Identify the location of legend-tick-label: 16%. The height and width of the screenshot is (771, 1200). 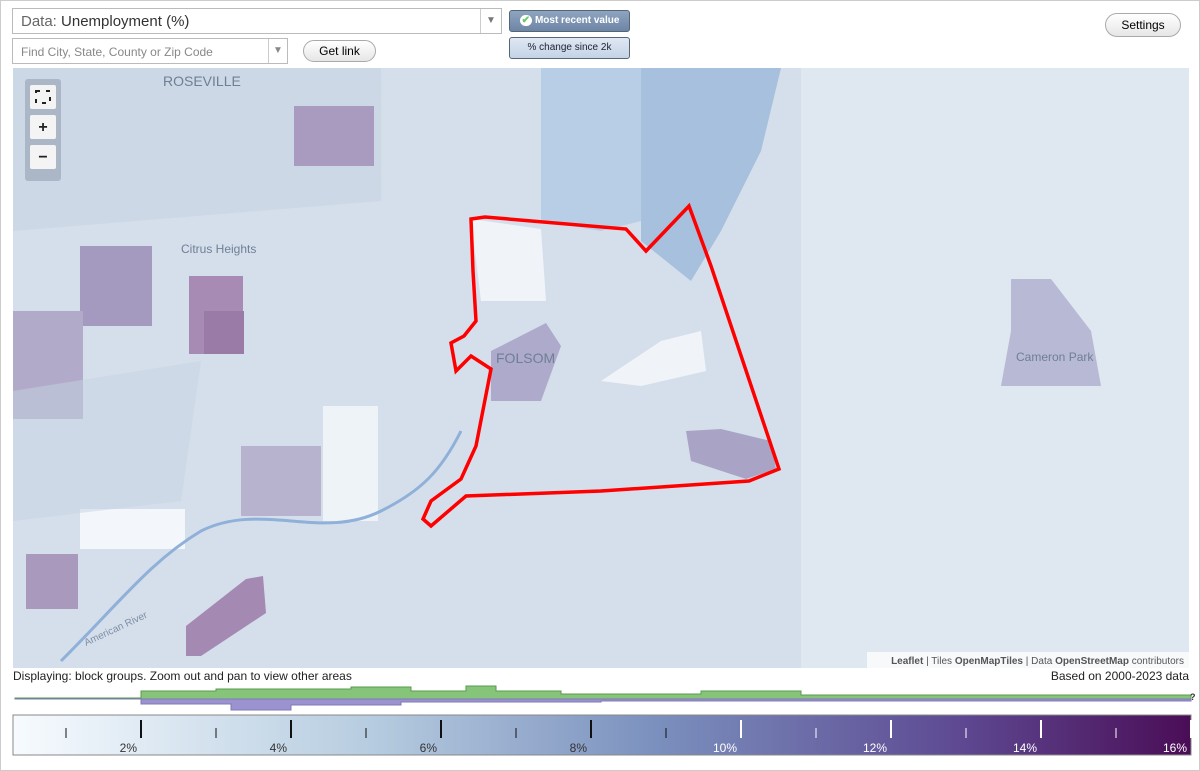
(1175, 748).